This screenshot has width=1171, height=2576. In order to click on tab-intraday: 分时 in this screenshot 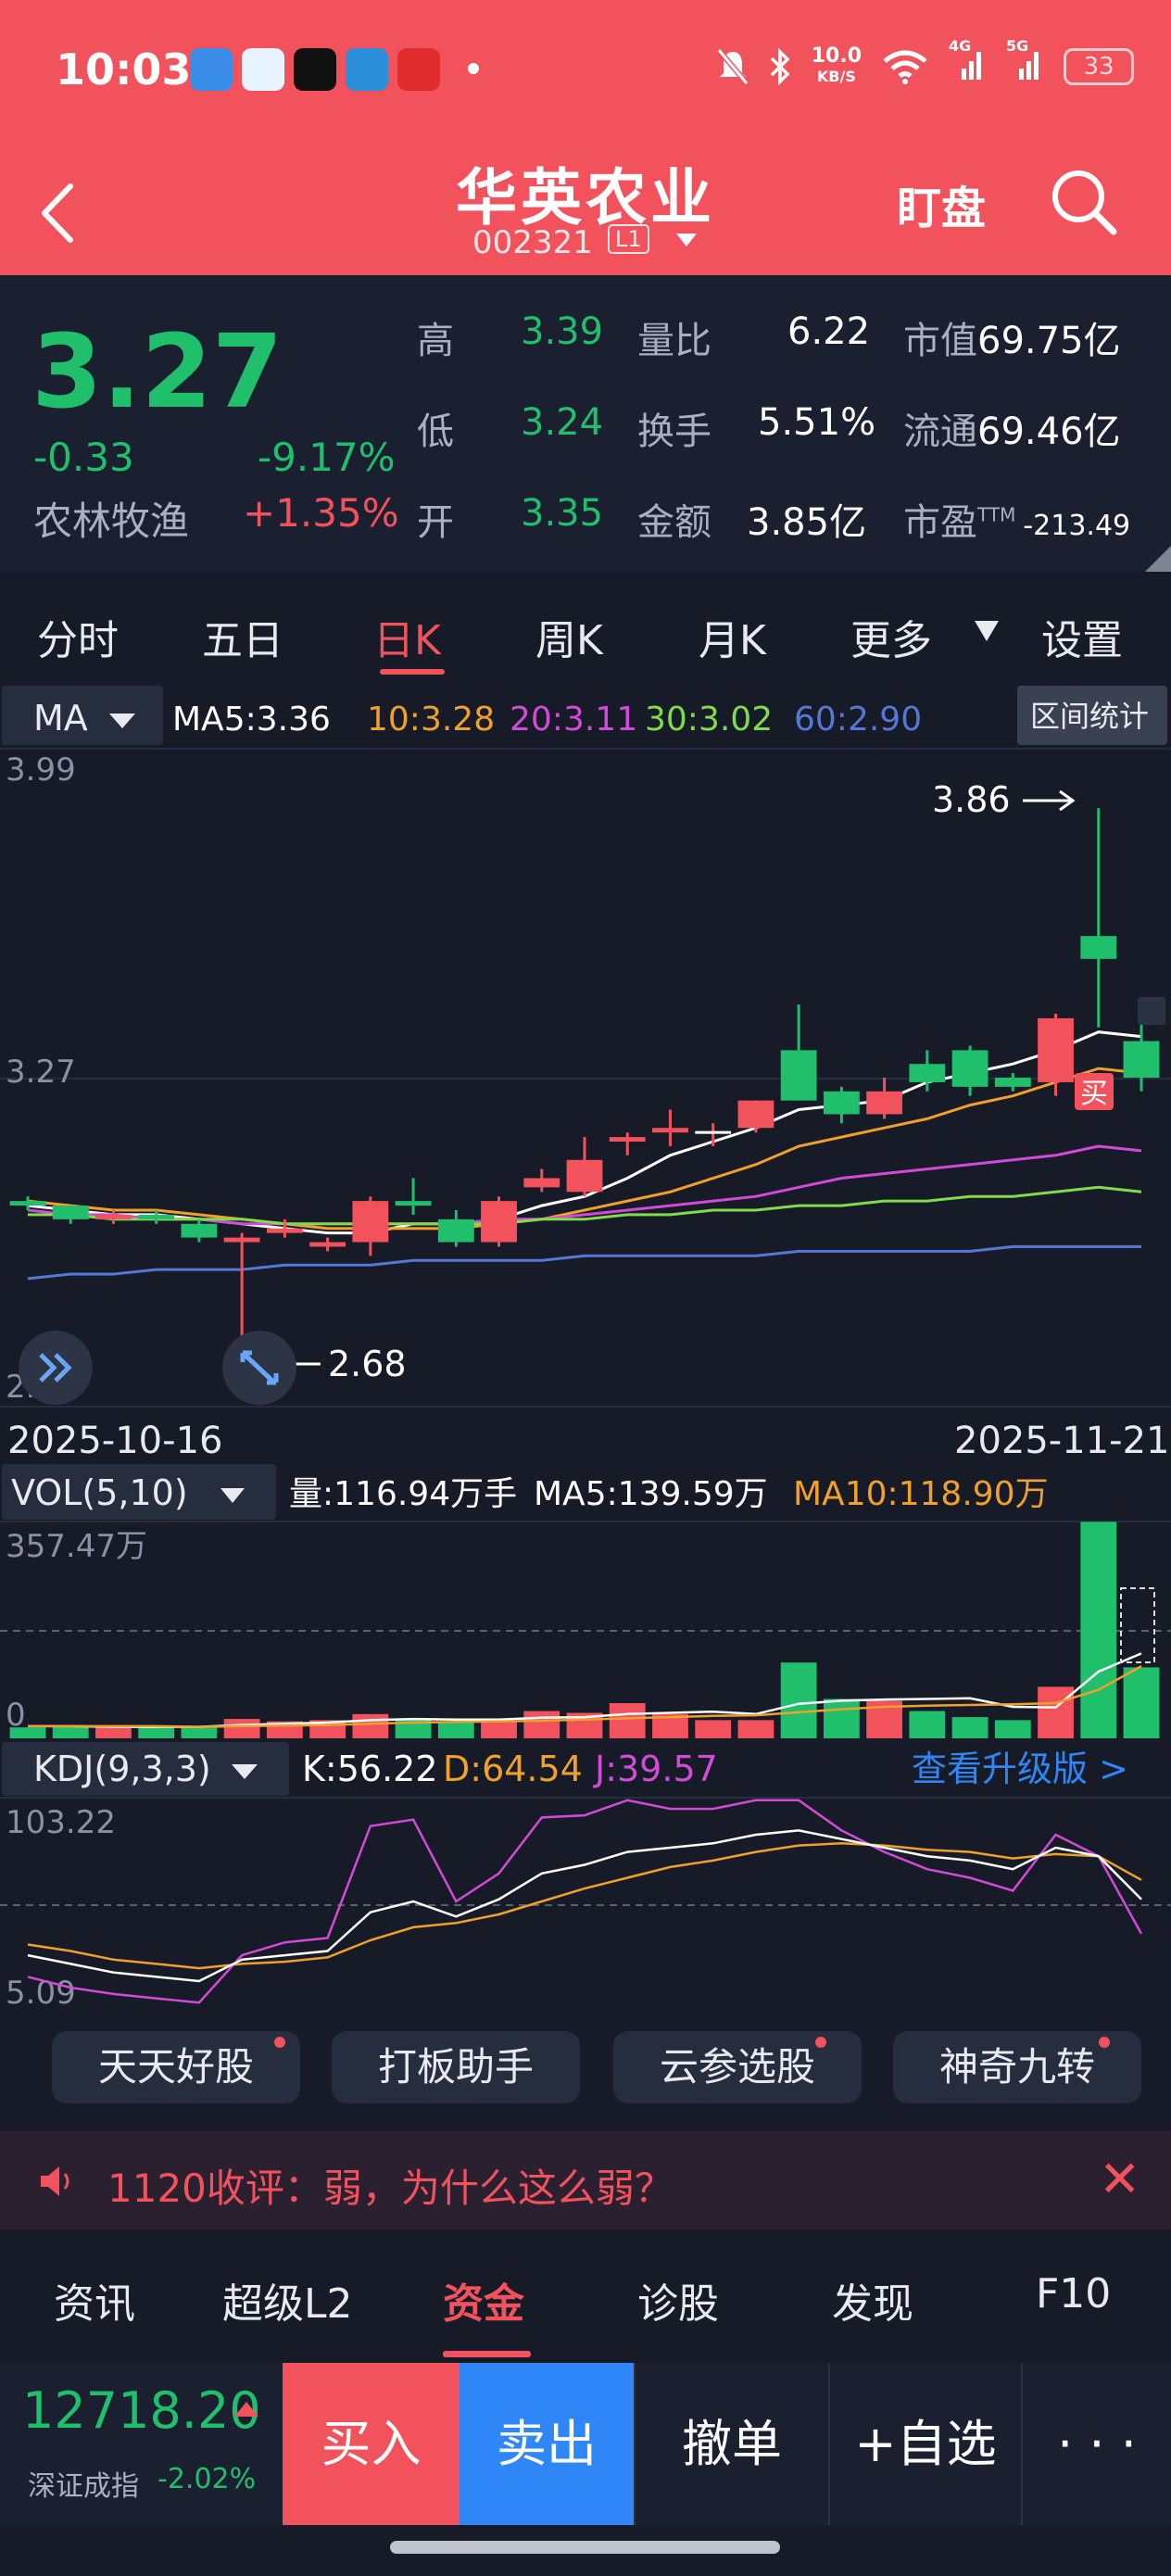, I will do `click(78, 641)`.